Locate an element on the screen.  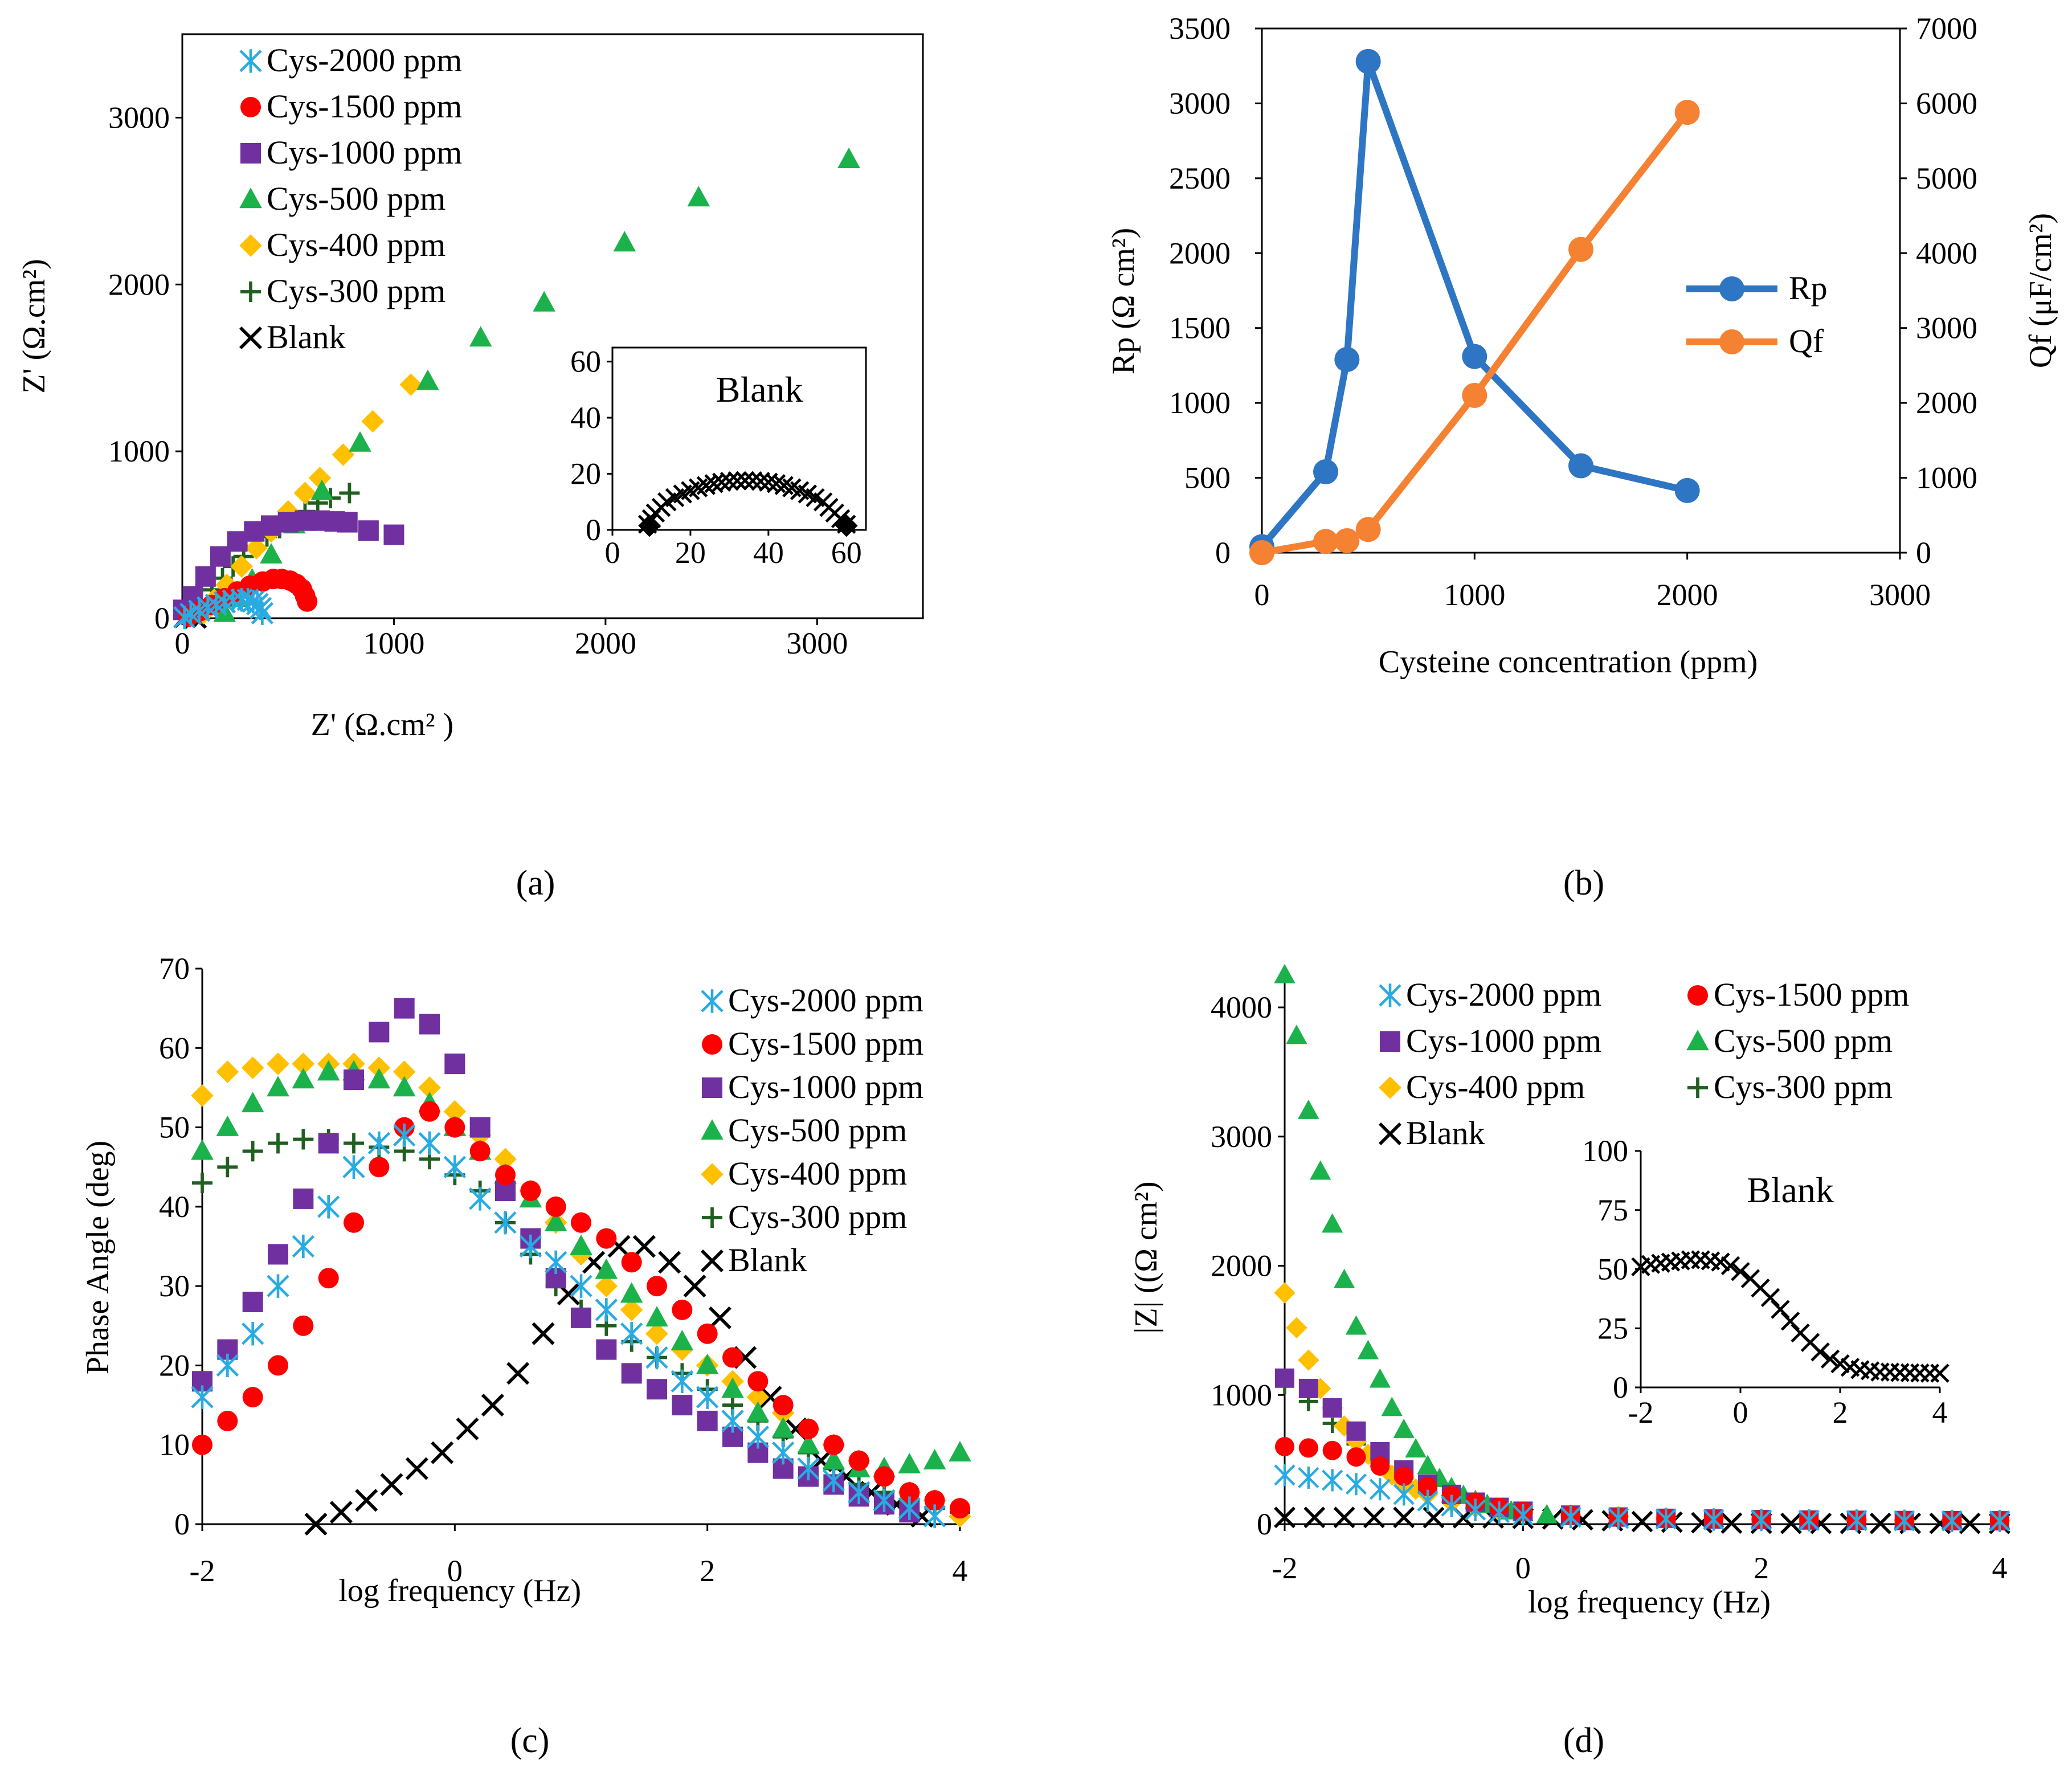
x-tick-label: 4 is located at coordinates (960, 1571).